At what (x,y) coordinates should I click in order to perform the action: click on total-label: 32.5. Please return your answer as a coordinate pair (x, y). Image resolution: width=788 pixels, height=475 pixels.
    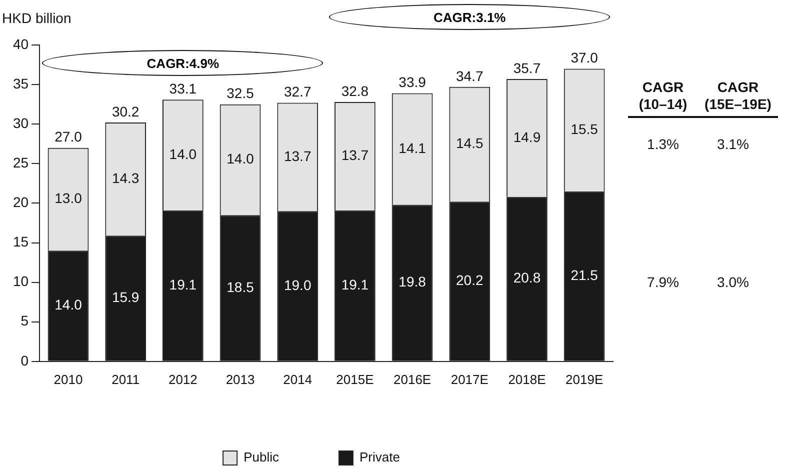
    Looking at the image, I should click on (240, 93).